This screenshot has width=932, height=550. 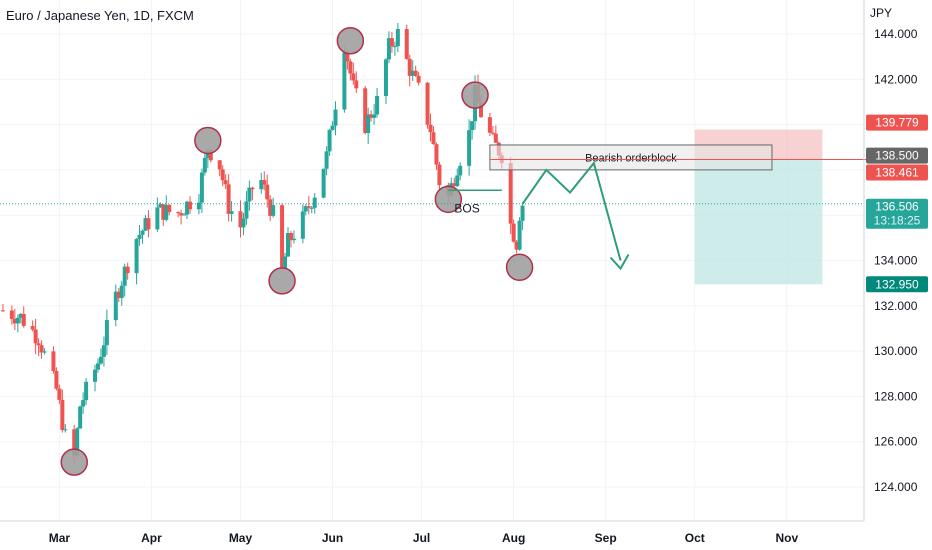 I want to click on arrow-head, so click(x=619, y=262).